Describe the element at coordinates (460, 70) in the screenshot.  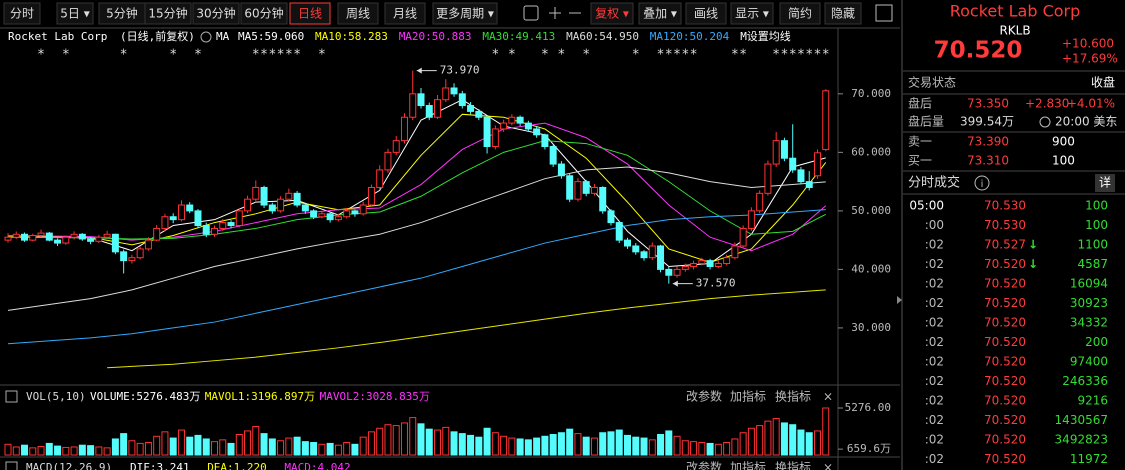
I see `annotation-label: 73.970` at that location.